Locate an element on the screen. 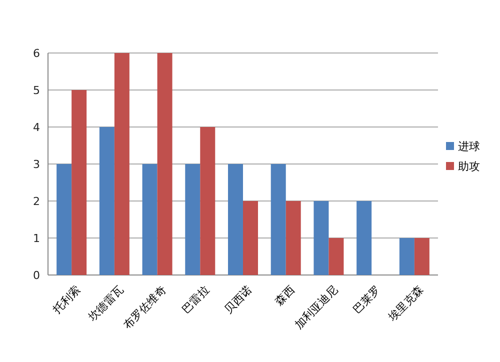 The width and height of the screenshot is (500, 362). x-tick-label: 埃里克森 is located at coordinates (405, 303).